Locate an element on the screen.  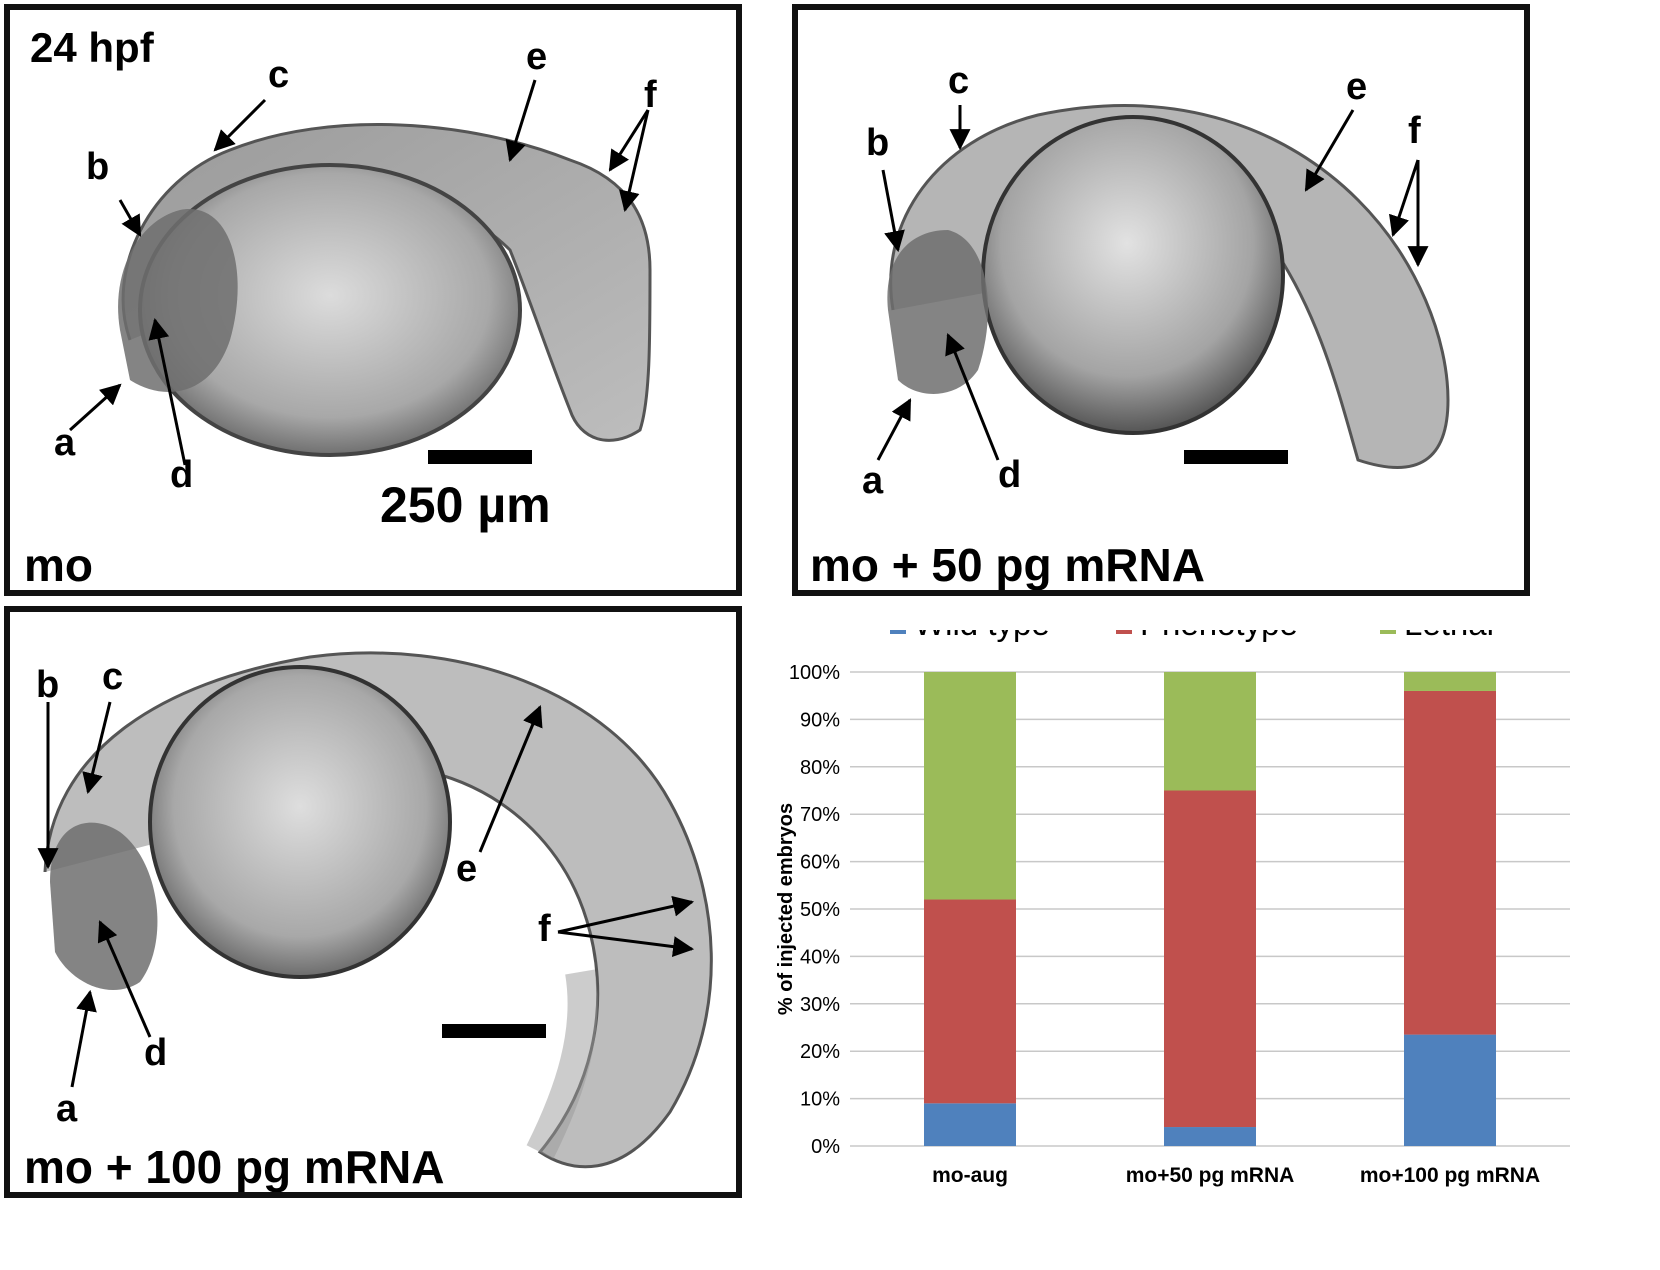
x-axis-categories: mo-aug mo+50 pg mRNA mo+100 pg mRNA is located at coordinates (1236, 1175).